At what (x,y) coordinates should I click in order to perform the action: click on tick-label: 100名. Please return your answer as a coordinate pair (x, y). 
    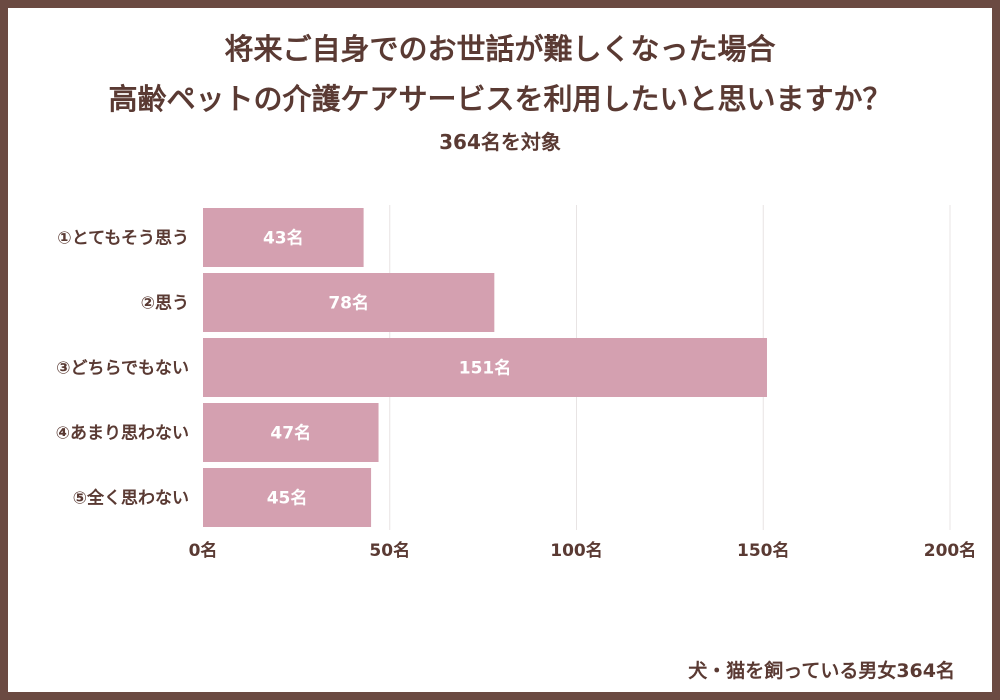
    Looking at the image, I should click on (576, 550).